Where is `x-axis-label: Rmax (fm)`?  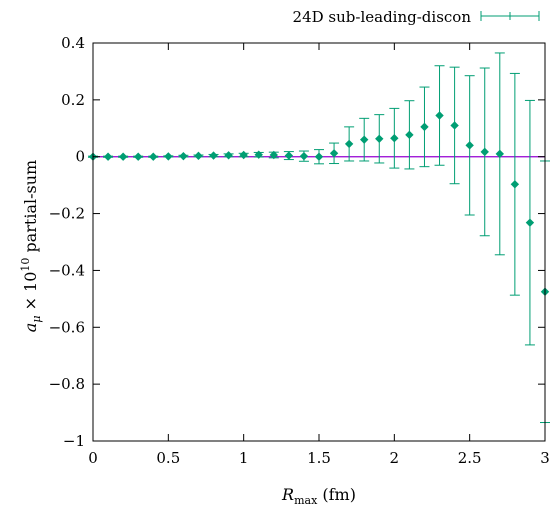 x-axis-label: Rmax (fm) is located at coordinates (318, 496).